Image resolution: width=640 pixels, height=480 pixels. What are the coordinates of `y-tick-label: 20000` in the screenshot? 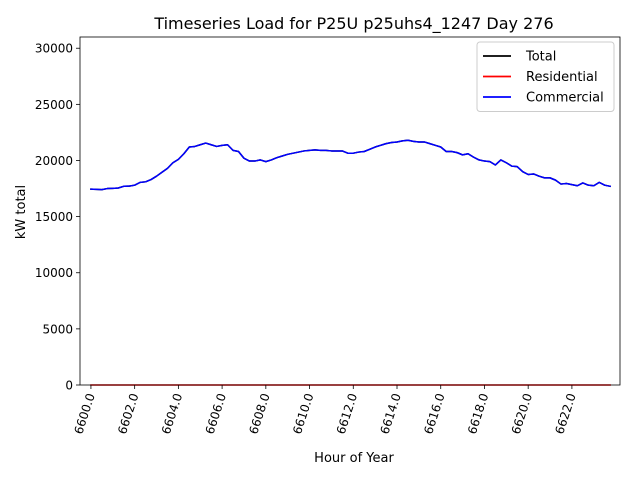 It's located at (54, 161).